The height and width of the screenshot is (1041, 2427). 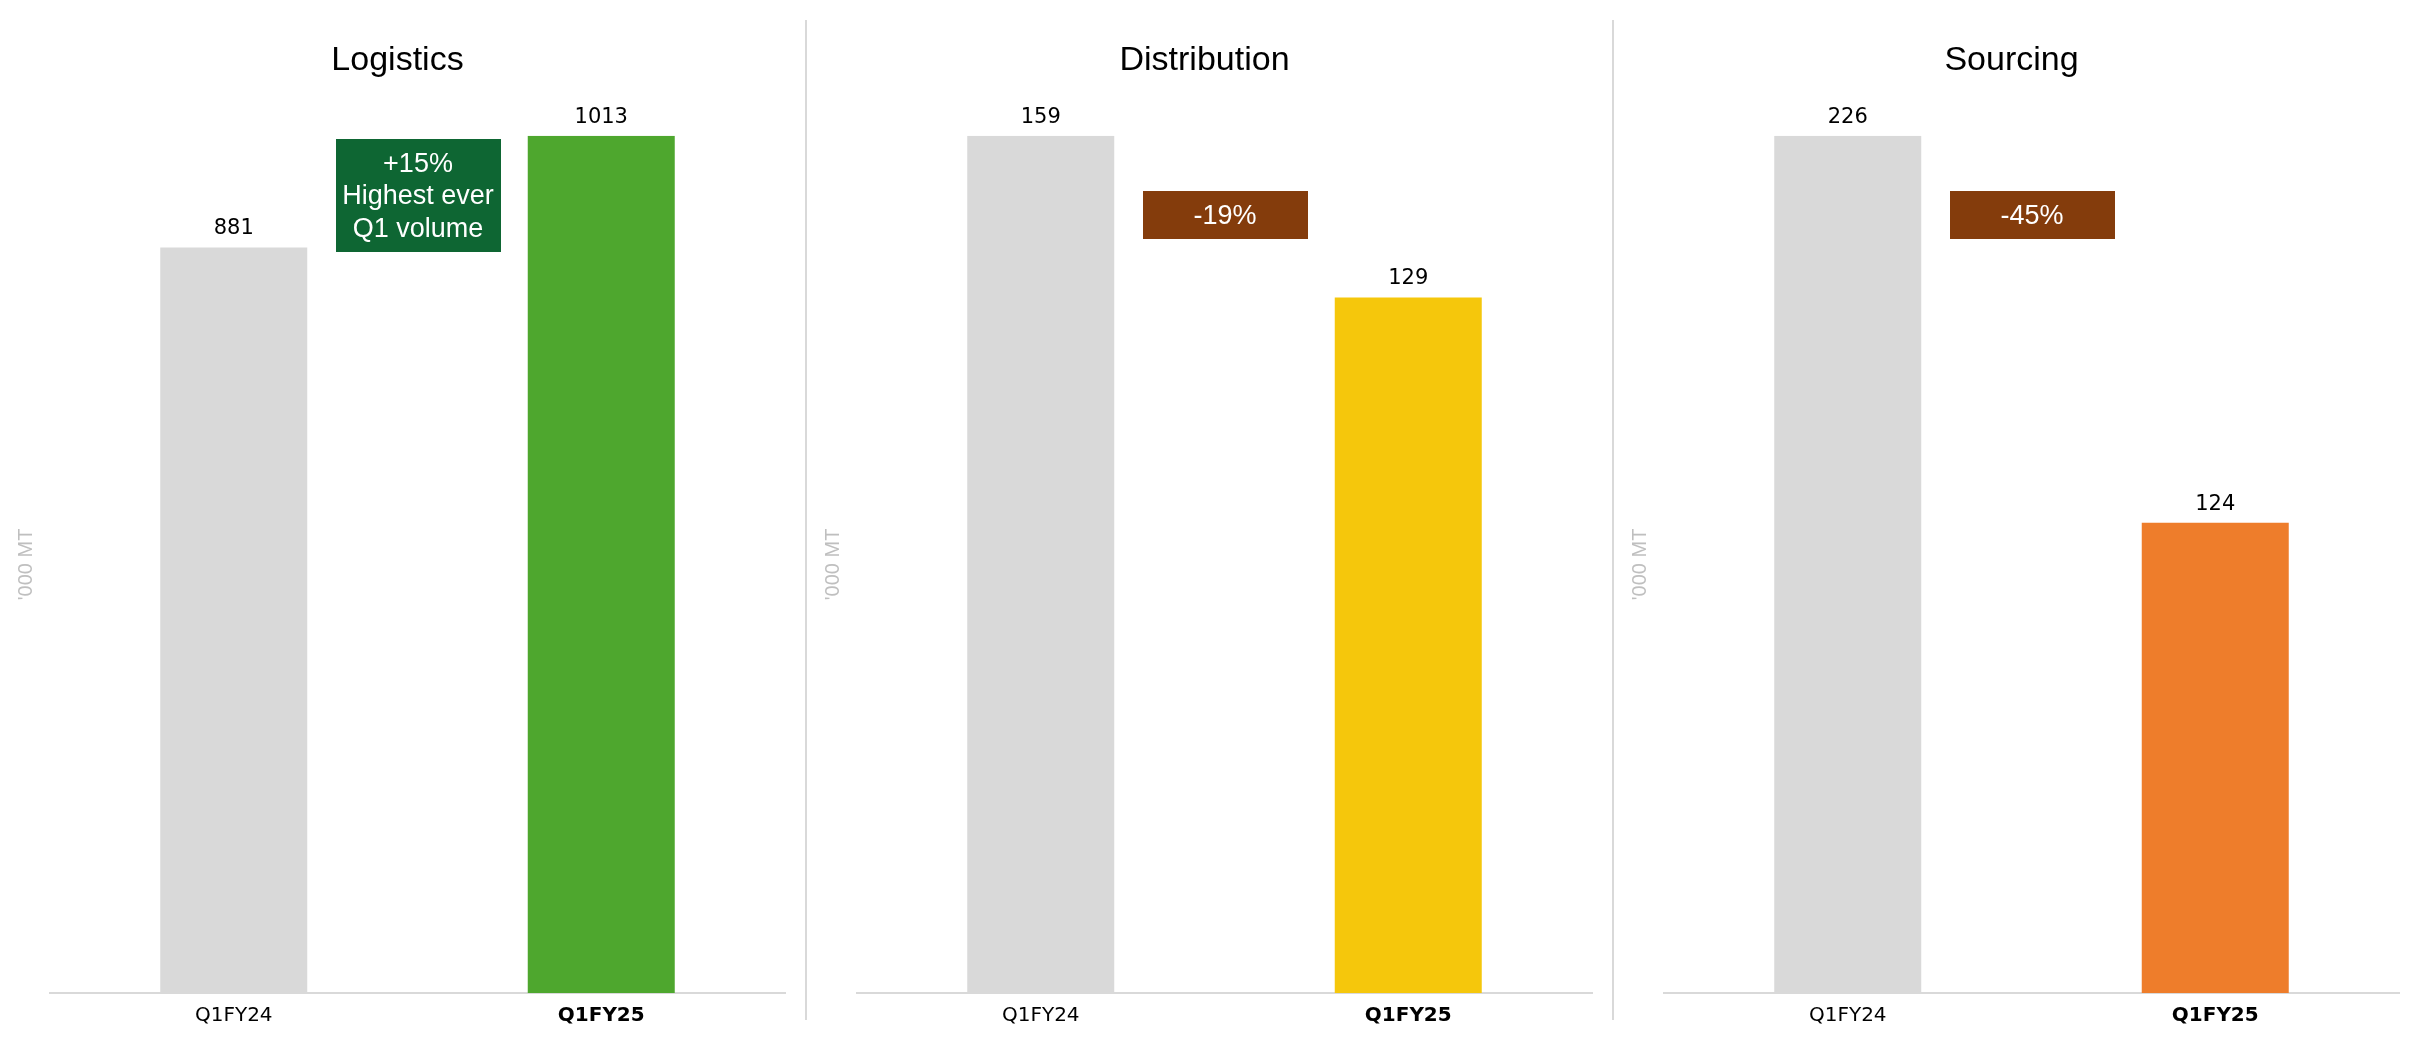 What do you see at coordinates (397, 57) in the screenshot?
I see `chart-title: Logistics` at bounding box center [397, 57].